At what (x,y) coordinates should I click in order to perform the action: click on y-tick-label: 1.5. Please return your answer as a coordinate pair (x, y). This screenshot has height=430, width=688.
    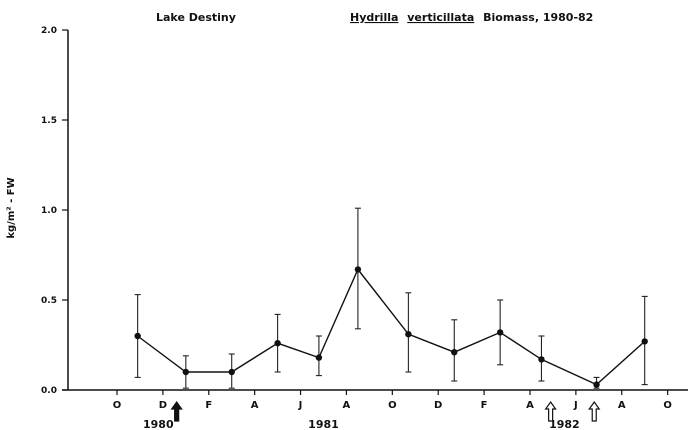
    Looking at the image, I should click on (49, 121).